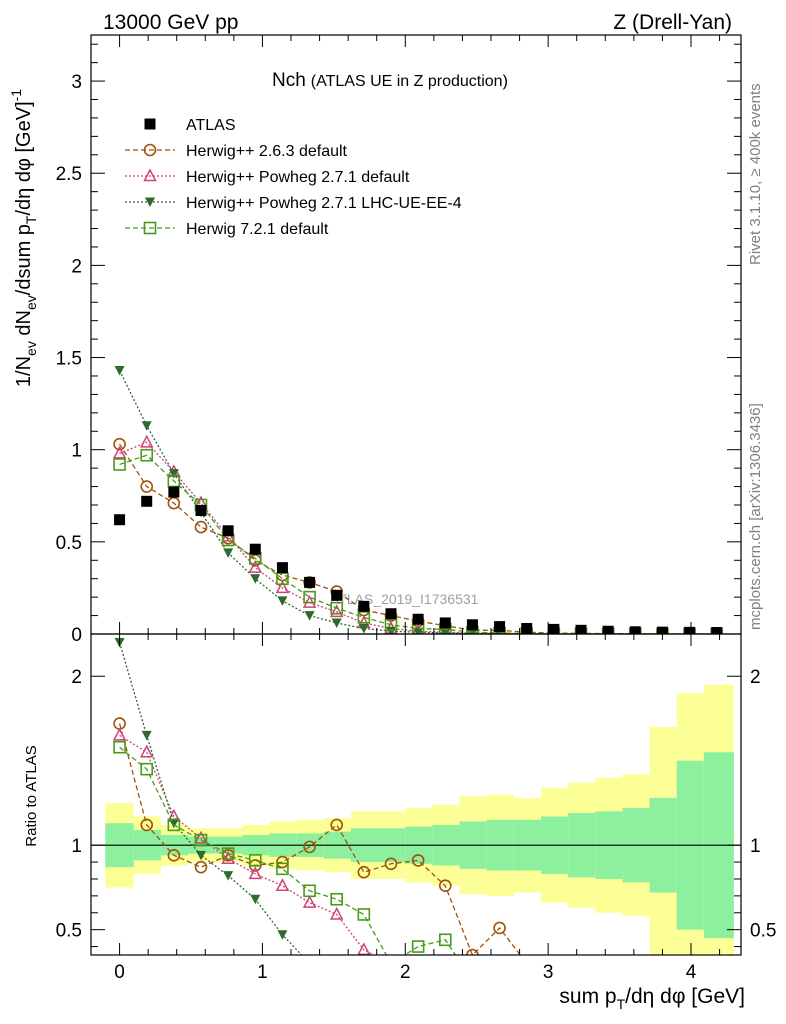 This screenshot has height=1024, width=786. I want to click on header-left-label: 13000 GeV pp, so click(170, 22).